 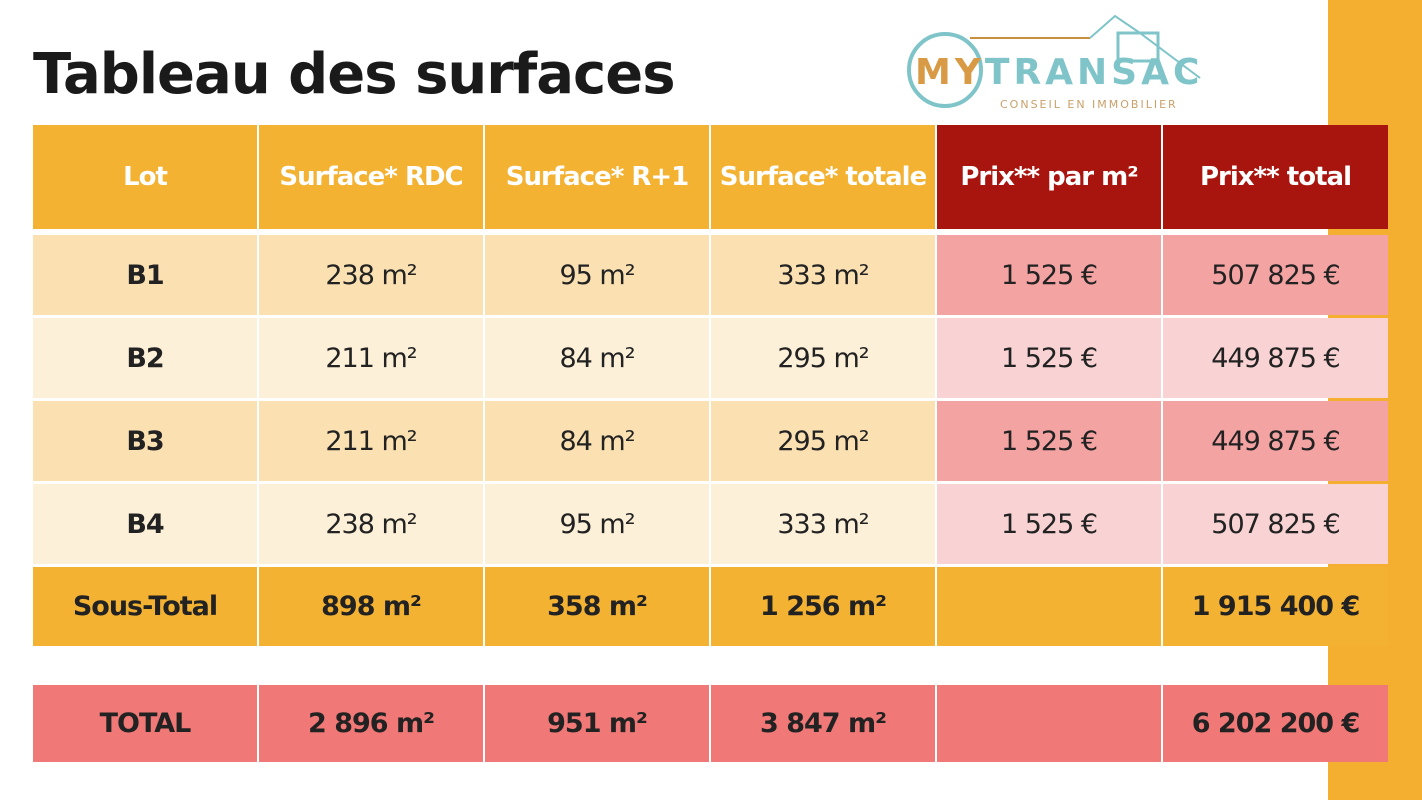 I want to click on subtotal-cell: Sous-Total, so click(x=145, y=606).